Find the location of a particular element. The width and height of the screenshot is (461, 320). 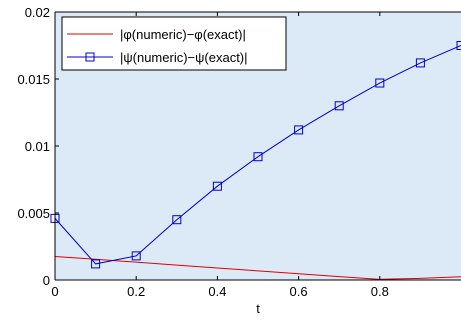

y-tick-label: 0.02 is located at coordinates (37, 12).